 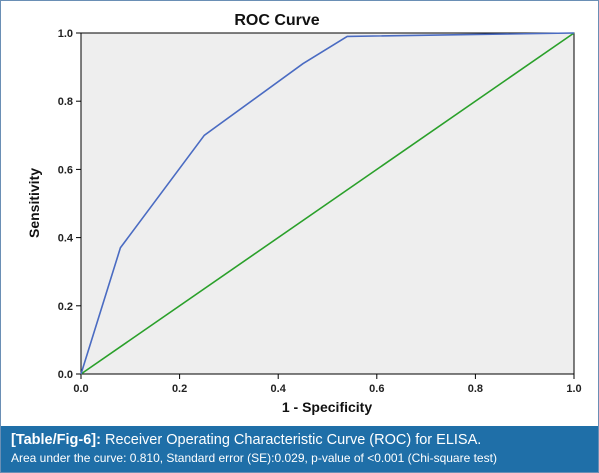 What do you see at coordinates (327, 407) in the screenshot?
I see `x-axis-title: 1 - Specificity` at bounding box center [327, 407].